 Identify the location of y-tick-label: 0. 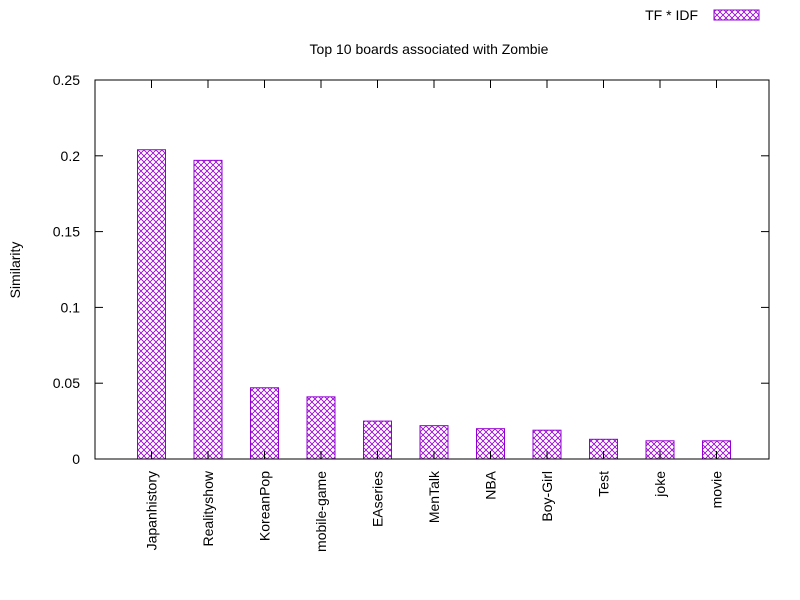
(76, 459).